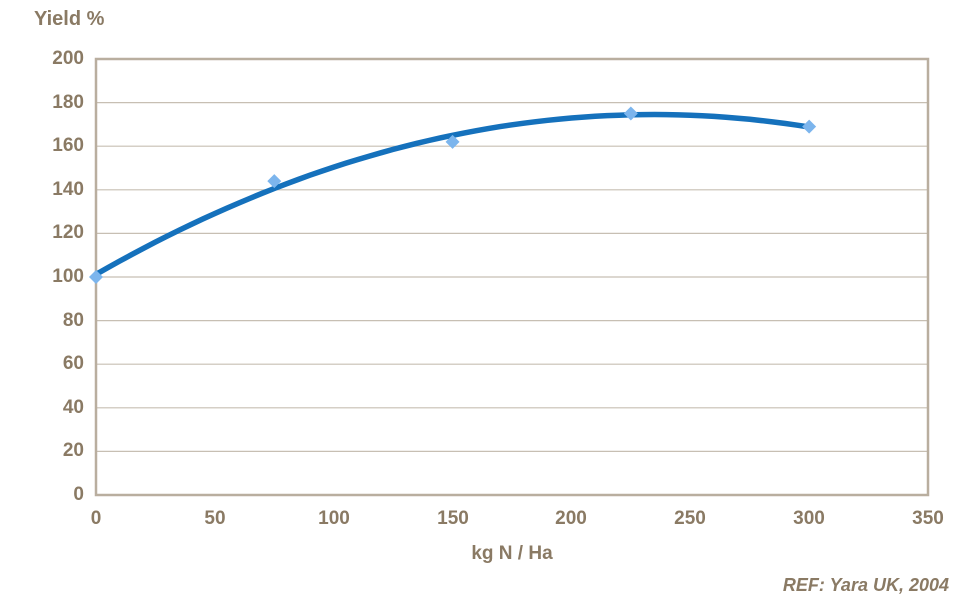  Describe the element at coordinates (96, 518) in the screenshot. I see `x-axis-tick-label: 0` at that location.